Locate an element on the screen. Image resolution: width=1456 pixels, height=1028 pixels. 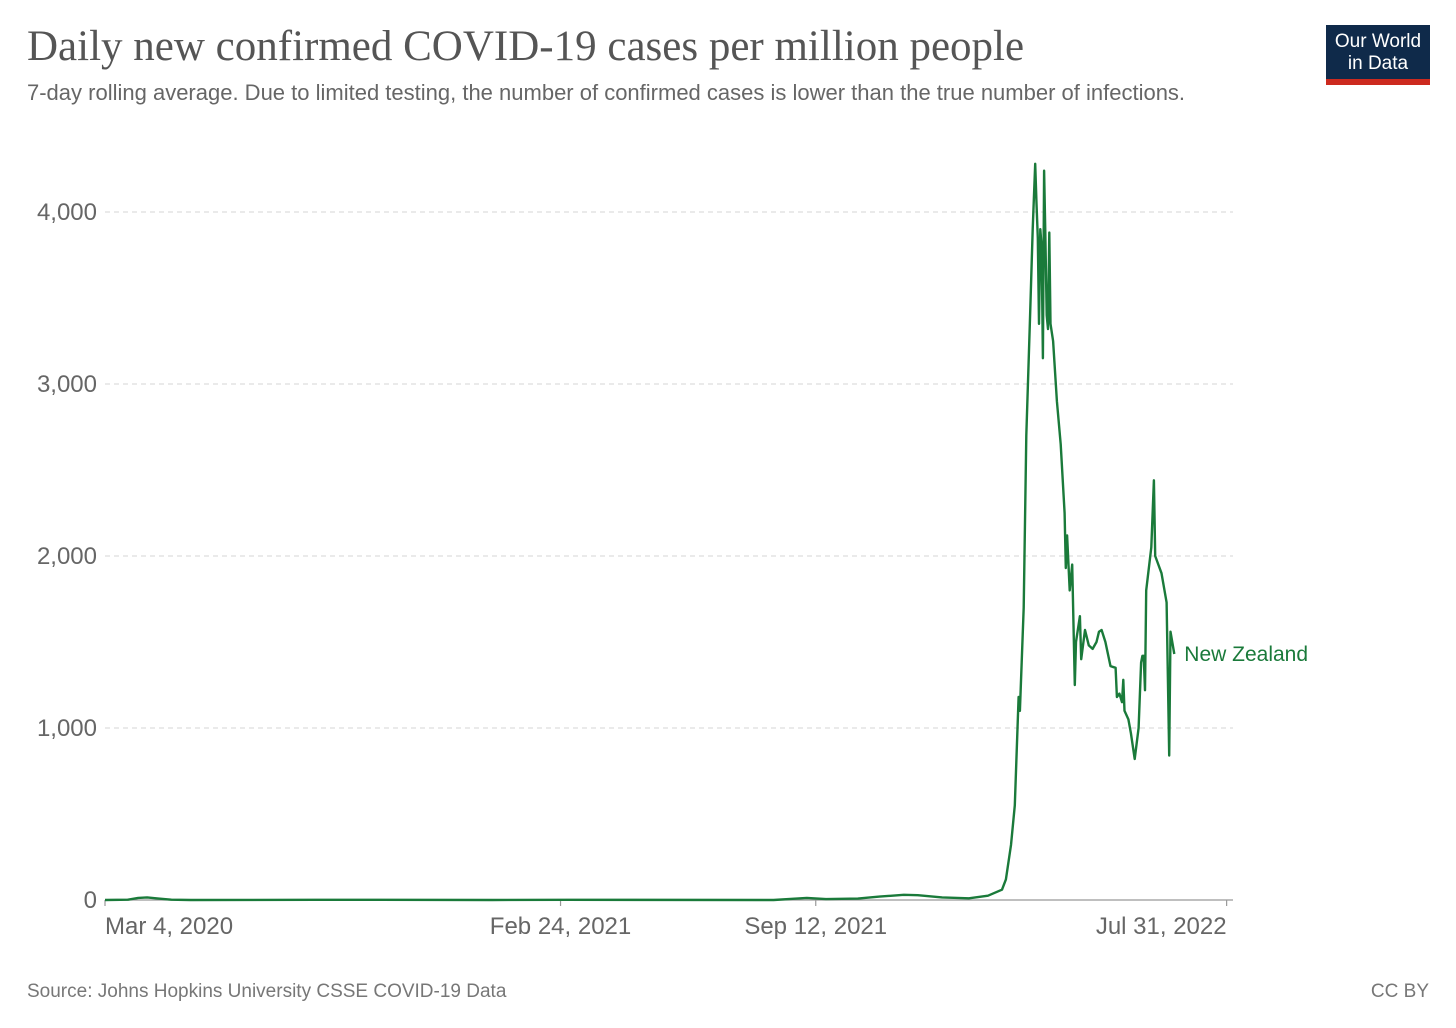
y-tick-label: 0 is located at coordinates (90, 900).